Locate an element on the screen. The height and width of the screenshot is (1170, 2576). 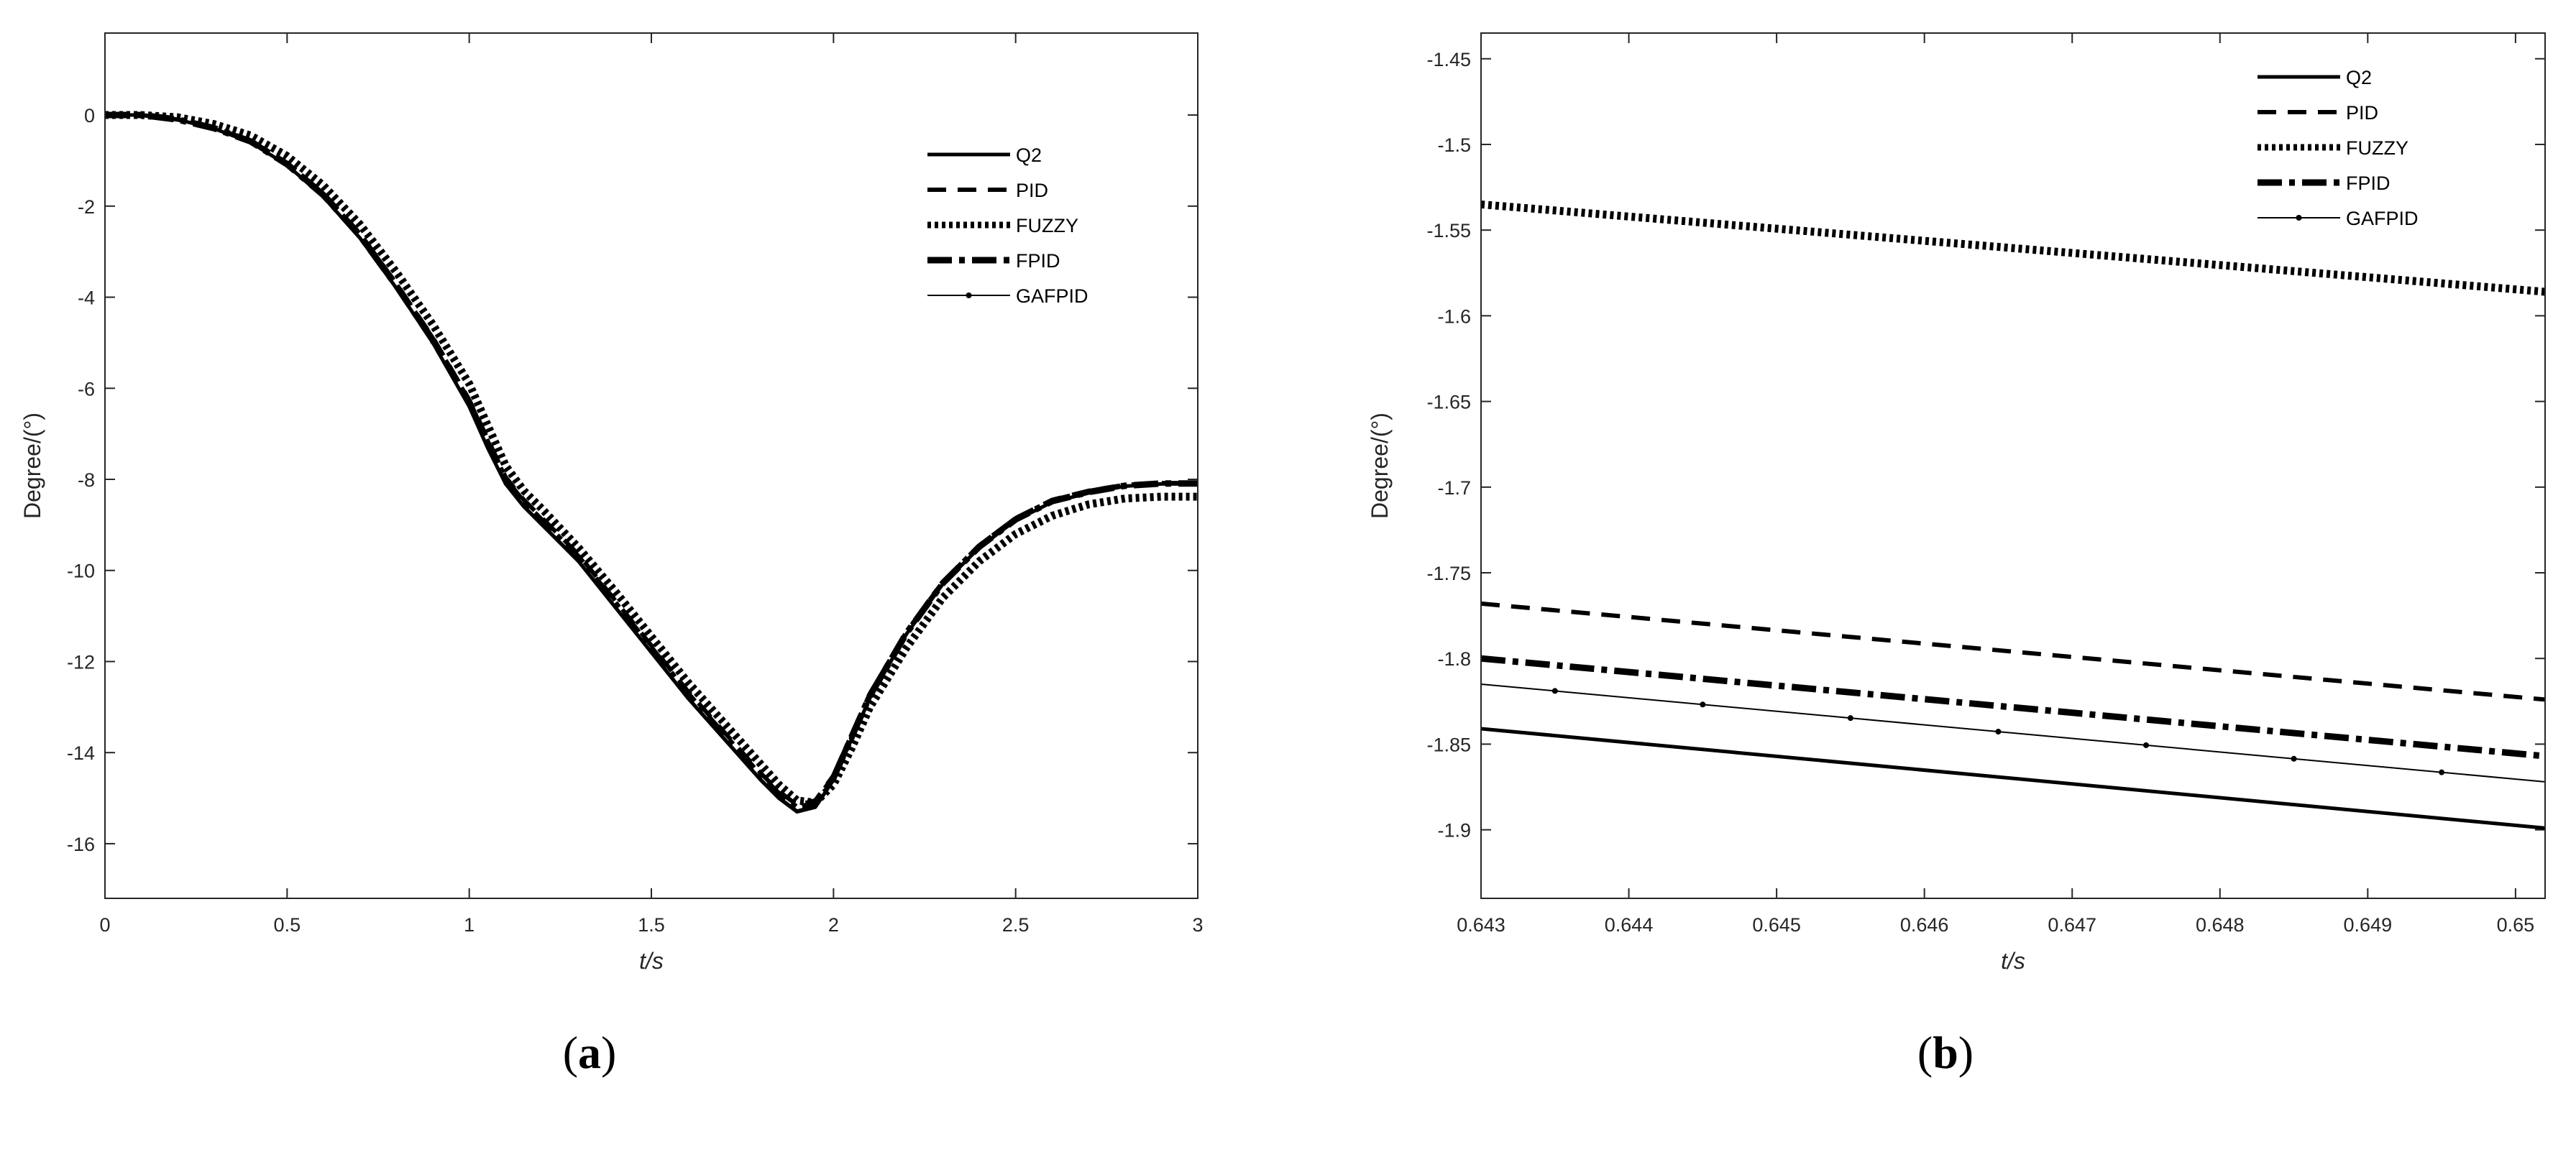
chart-a-panel-caption: (a) is located at coordinates (590, 1052).